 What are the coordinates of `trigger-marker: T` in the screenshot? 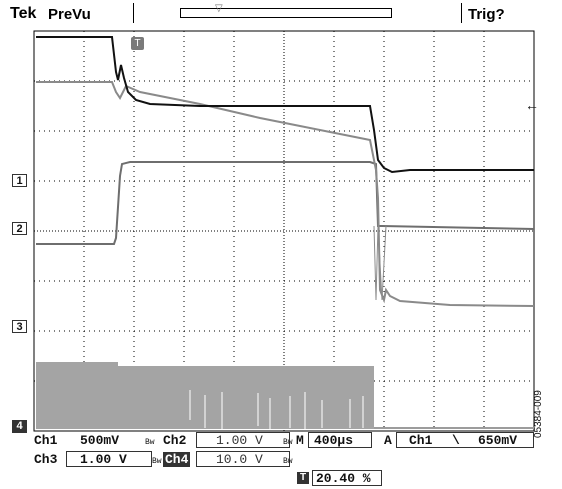 It's located at (137, 43).